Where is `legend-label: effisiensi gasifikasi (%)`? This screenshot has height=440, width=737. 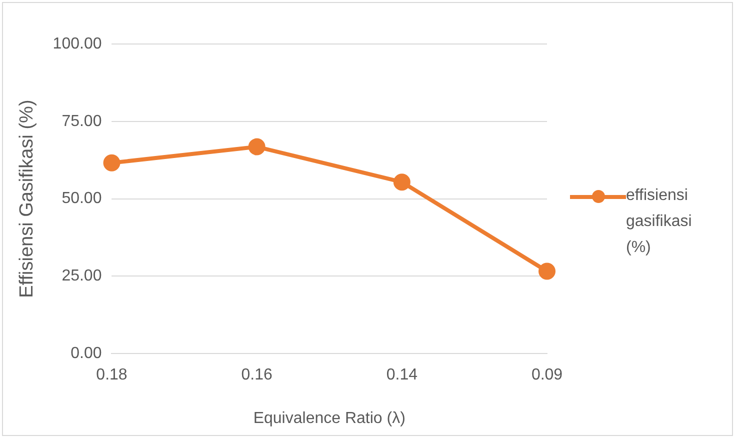
legend-label: effisiensi gasifikasi (%) is located at coordinates (659, 222).